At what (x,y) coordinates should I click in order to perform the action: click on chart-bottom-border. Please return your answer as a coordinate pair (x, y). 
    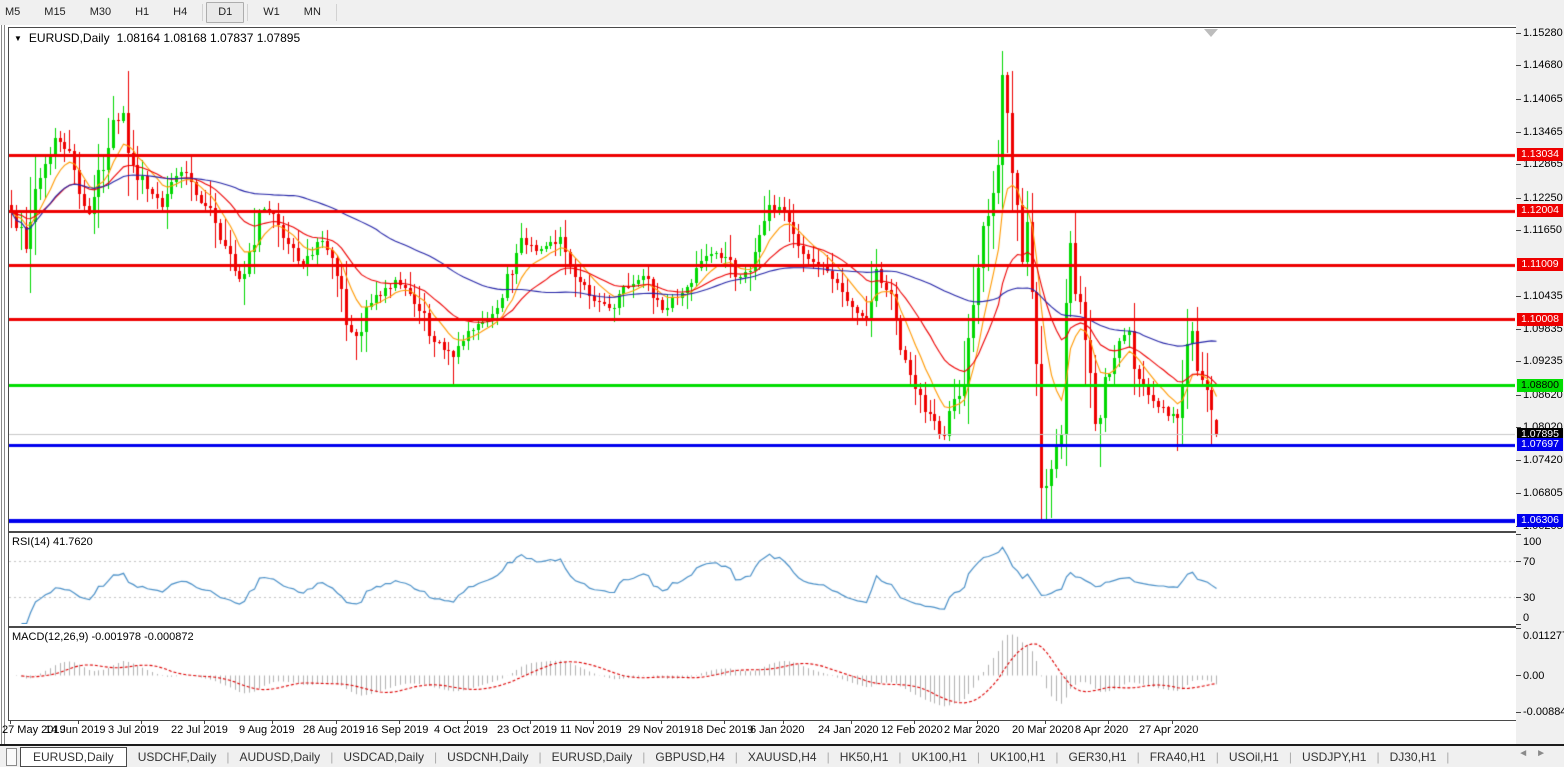
    Looking at the image, I should click on (782, 745).